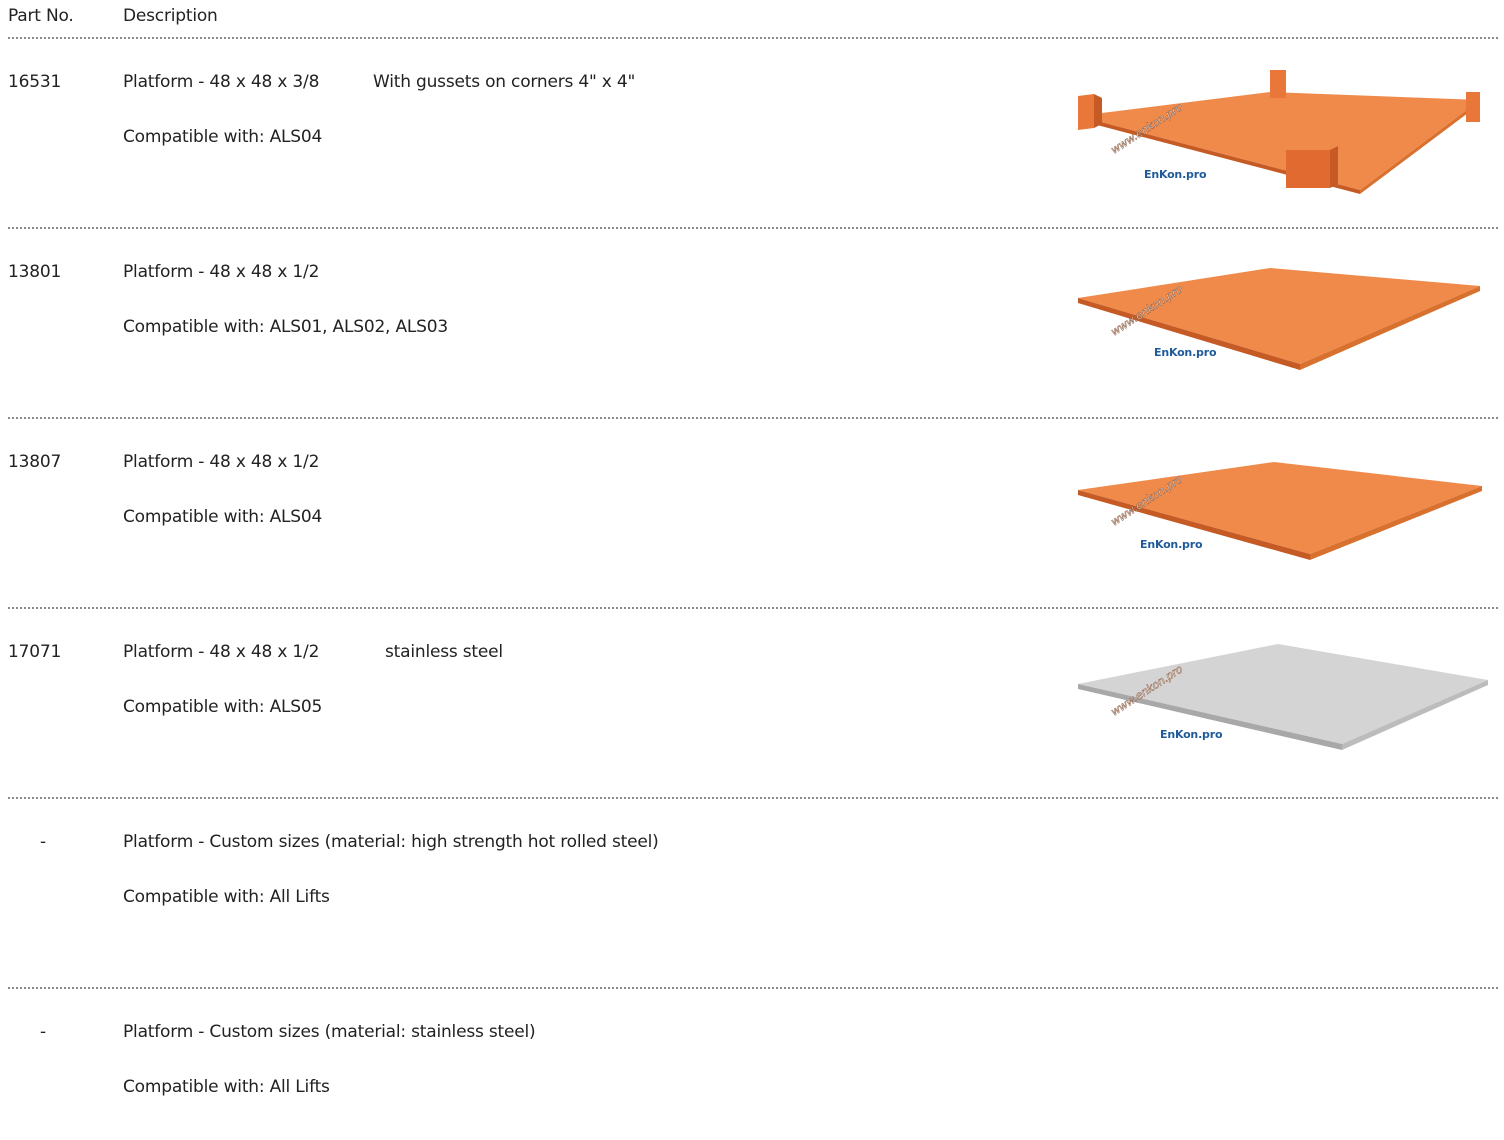  I want to click on part-description: Platform - 48 x 48 x 3/8, so click(221, 82).